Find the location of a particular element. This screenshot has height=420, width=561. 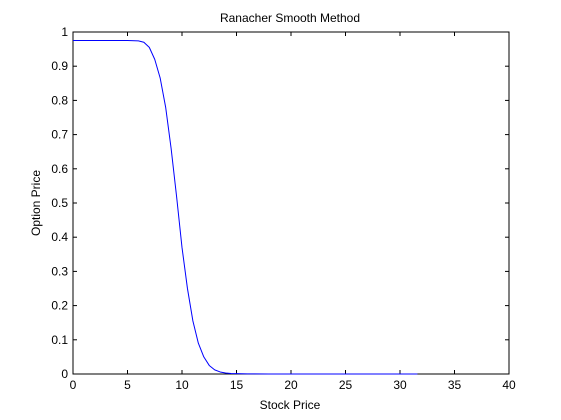

y-tick-label: 0.7 is located at coordinates (59, 135).